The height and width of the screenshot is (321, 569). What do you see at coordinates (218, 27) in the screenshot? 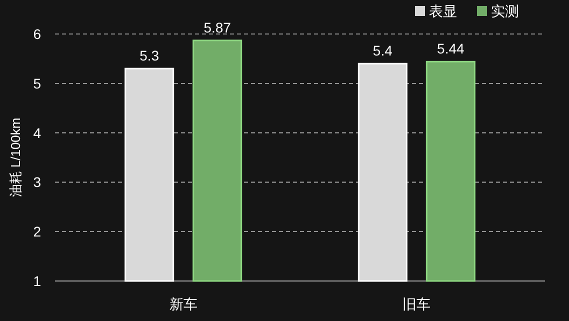
I see `data-label: 5.87` at bounding box center [218, 27].